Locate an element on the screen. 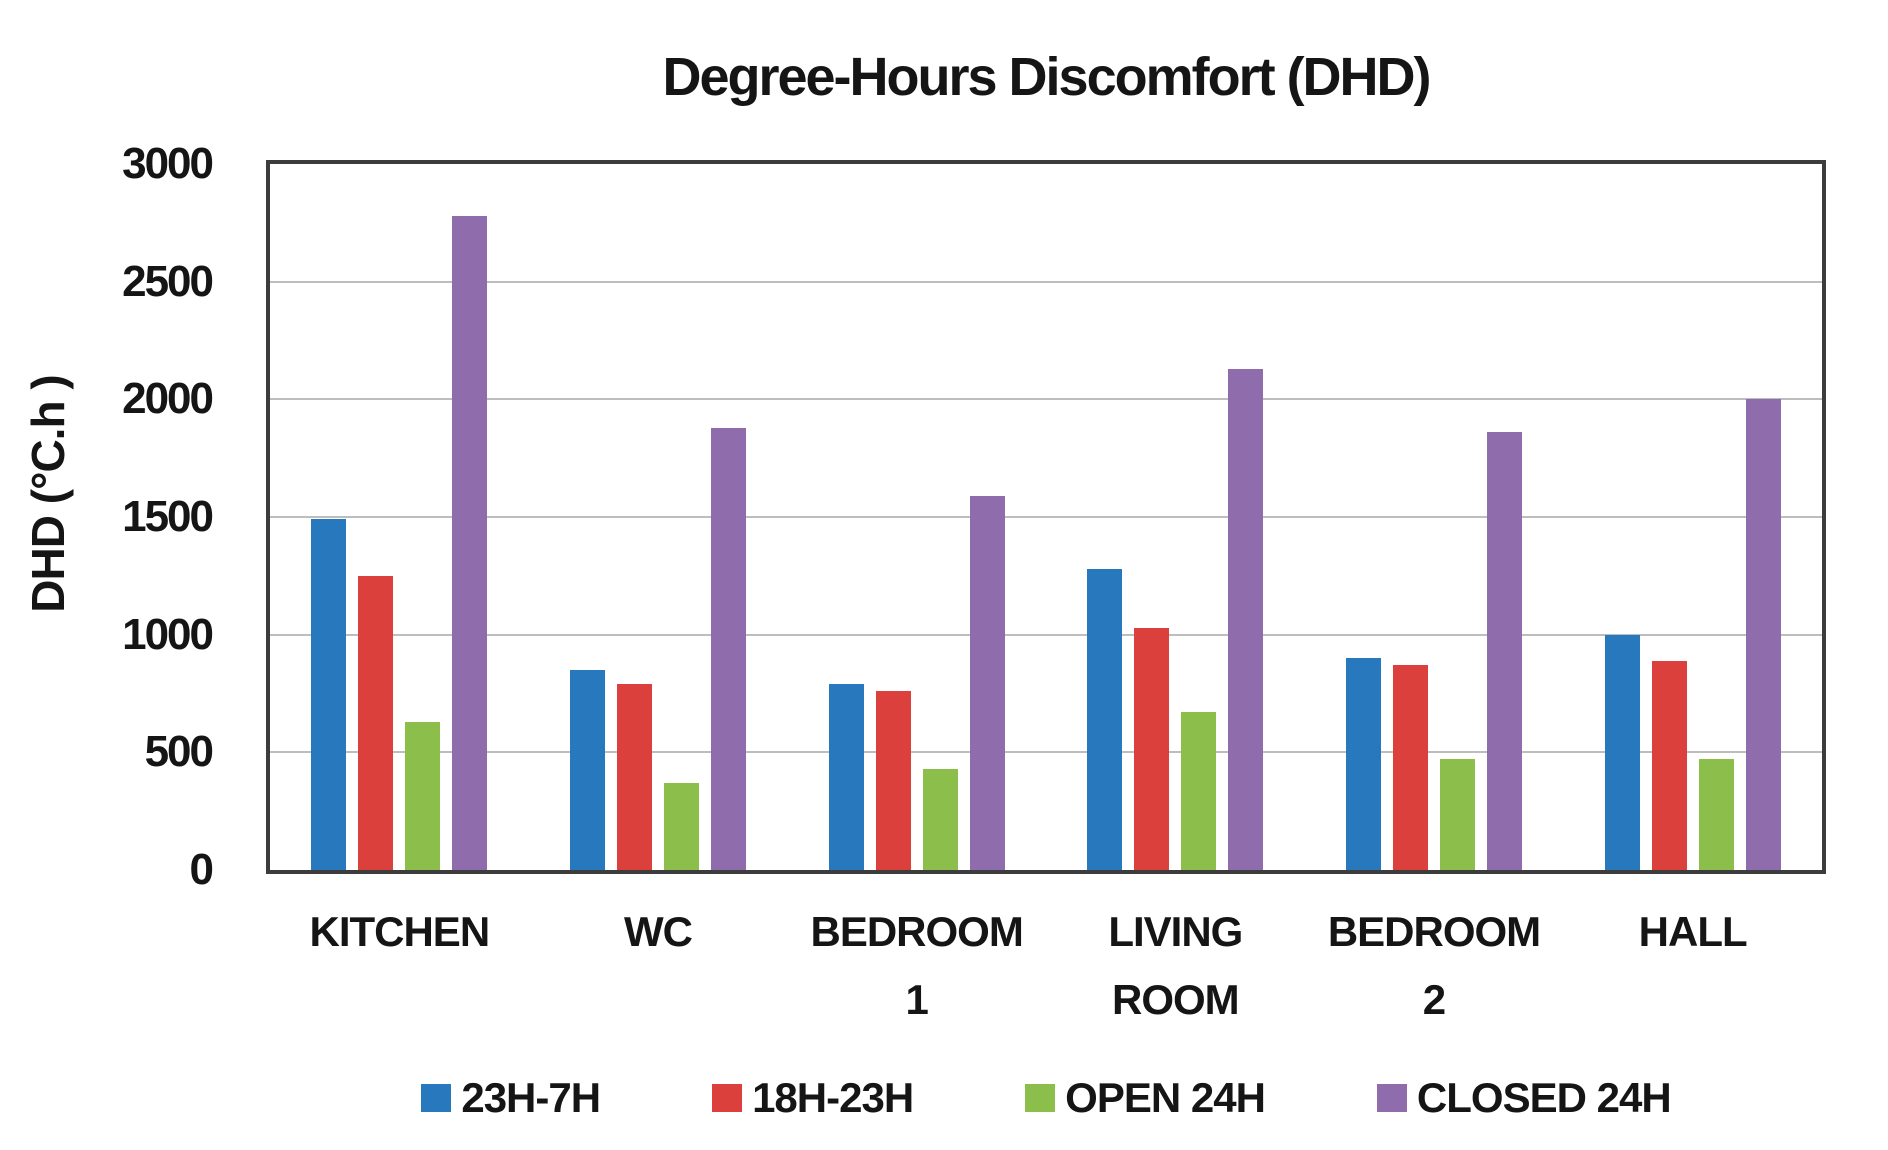 The image size is (1888, 1150). x-axis-category-label: BEDROOM 2 is located at coordinates (1434, 966).